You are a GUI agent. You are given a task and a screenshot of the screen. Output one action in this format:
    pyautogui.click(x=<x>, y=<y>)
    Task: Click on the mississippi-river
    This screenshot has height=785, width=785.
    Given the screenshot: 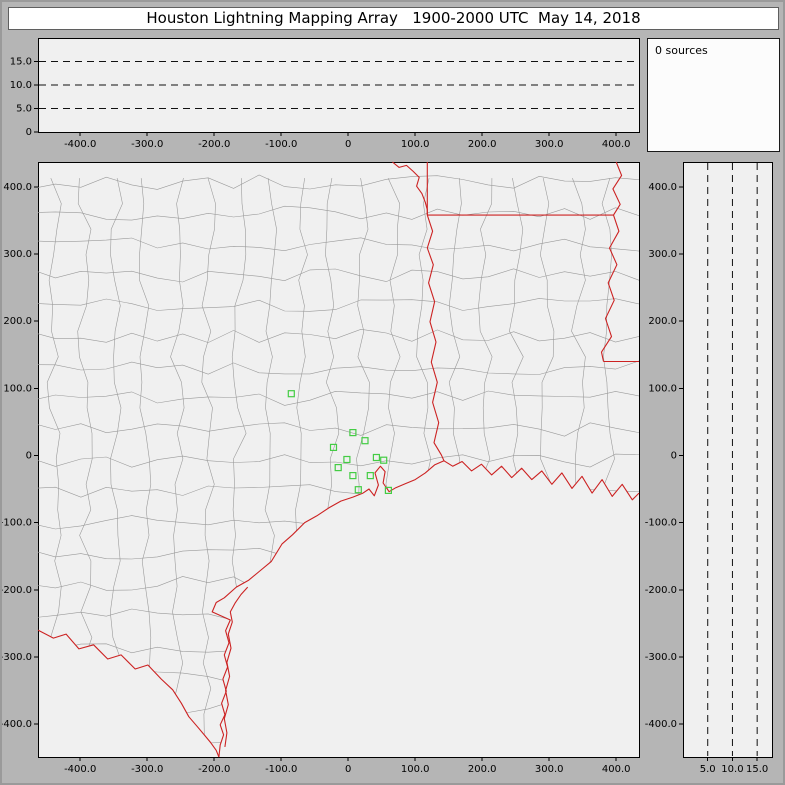 What is the action you would take?
    pyautogui.click(x=611, y=261)
    